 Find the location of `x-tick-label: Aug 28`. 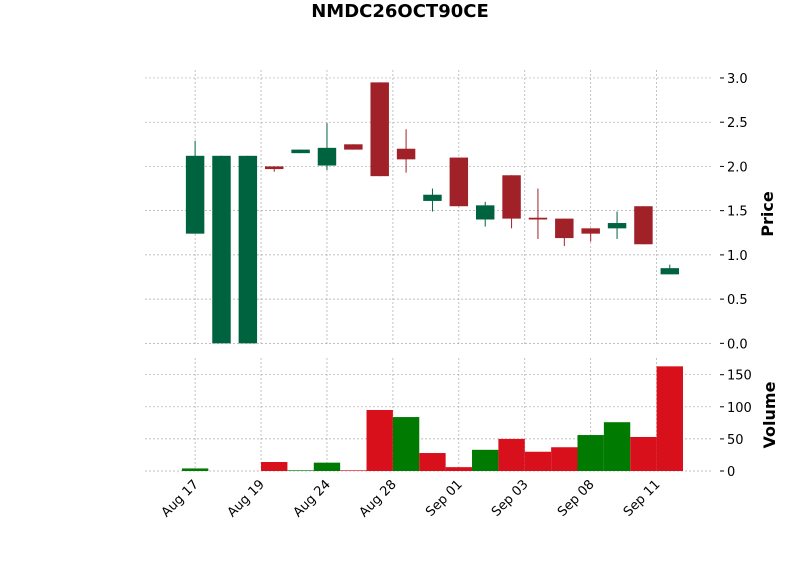

x-tick-label: Aug 28 is located at coordinates (378, 498).